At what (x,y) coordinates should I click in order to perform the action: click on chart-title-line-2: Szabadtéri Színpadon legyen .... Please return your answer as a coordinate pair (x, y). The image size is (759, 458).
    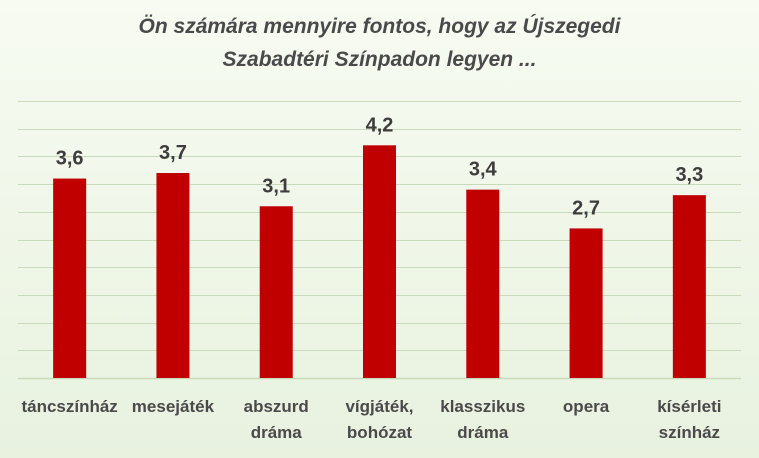
    Looking at the image, I should click on (379, 59).